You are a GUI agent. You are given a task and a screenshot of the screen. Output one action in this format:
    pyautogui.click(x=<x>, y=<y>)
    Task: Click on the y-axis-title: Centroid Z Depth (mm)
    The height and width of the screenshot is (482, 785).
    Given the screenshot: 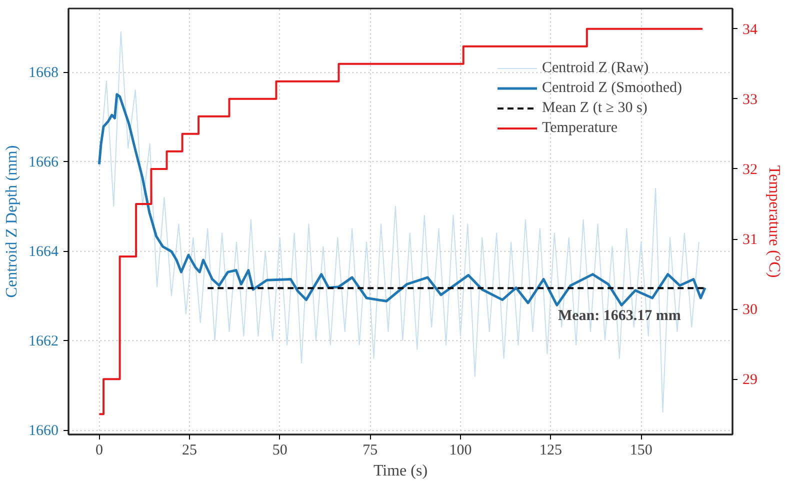 What is the action you would take?
    pyautogui.click(x=12, y=221)
    